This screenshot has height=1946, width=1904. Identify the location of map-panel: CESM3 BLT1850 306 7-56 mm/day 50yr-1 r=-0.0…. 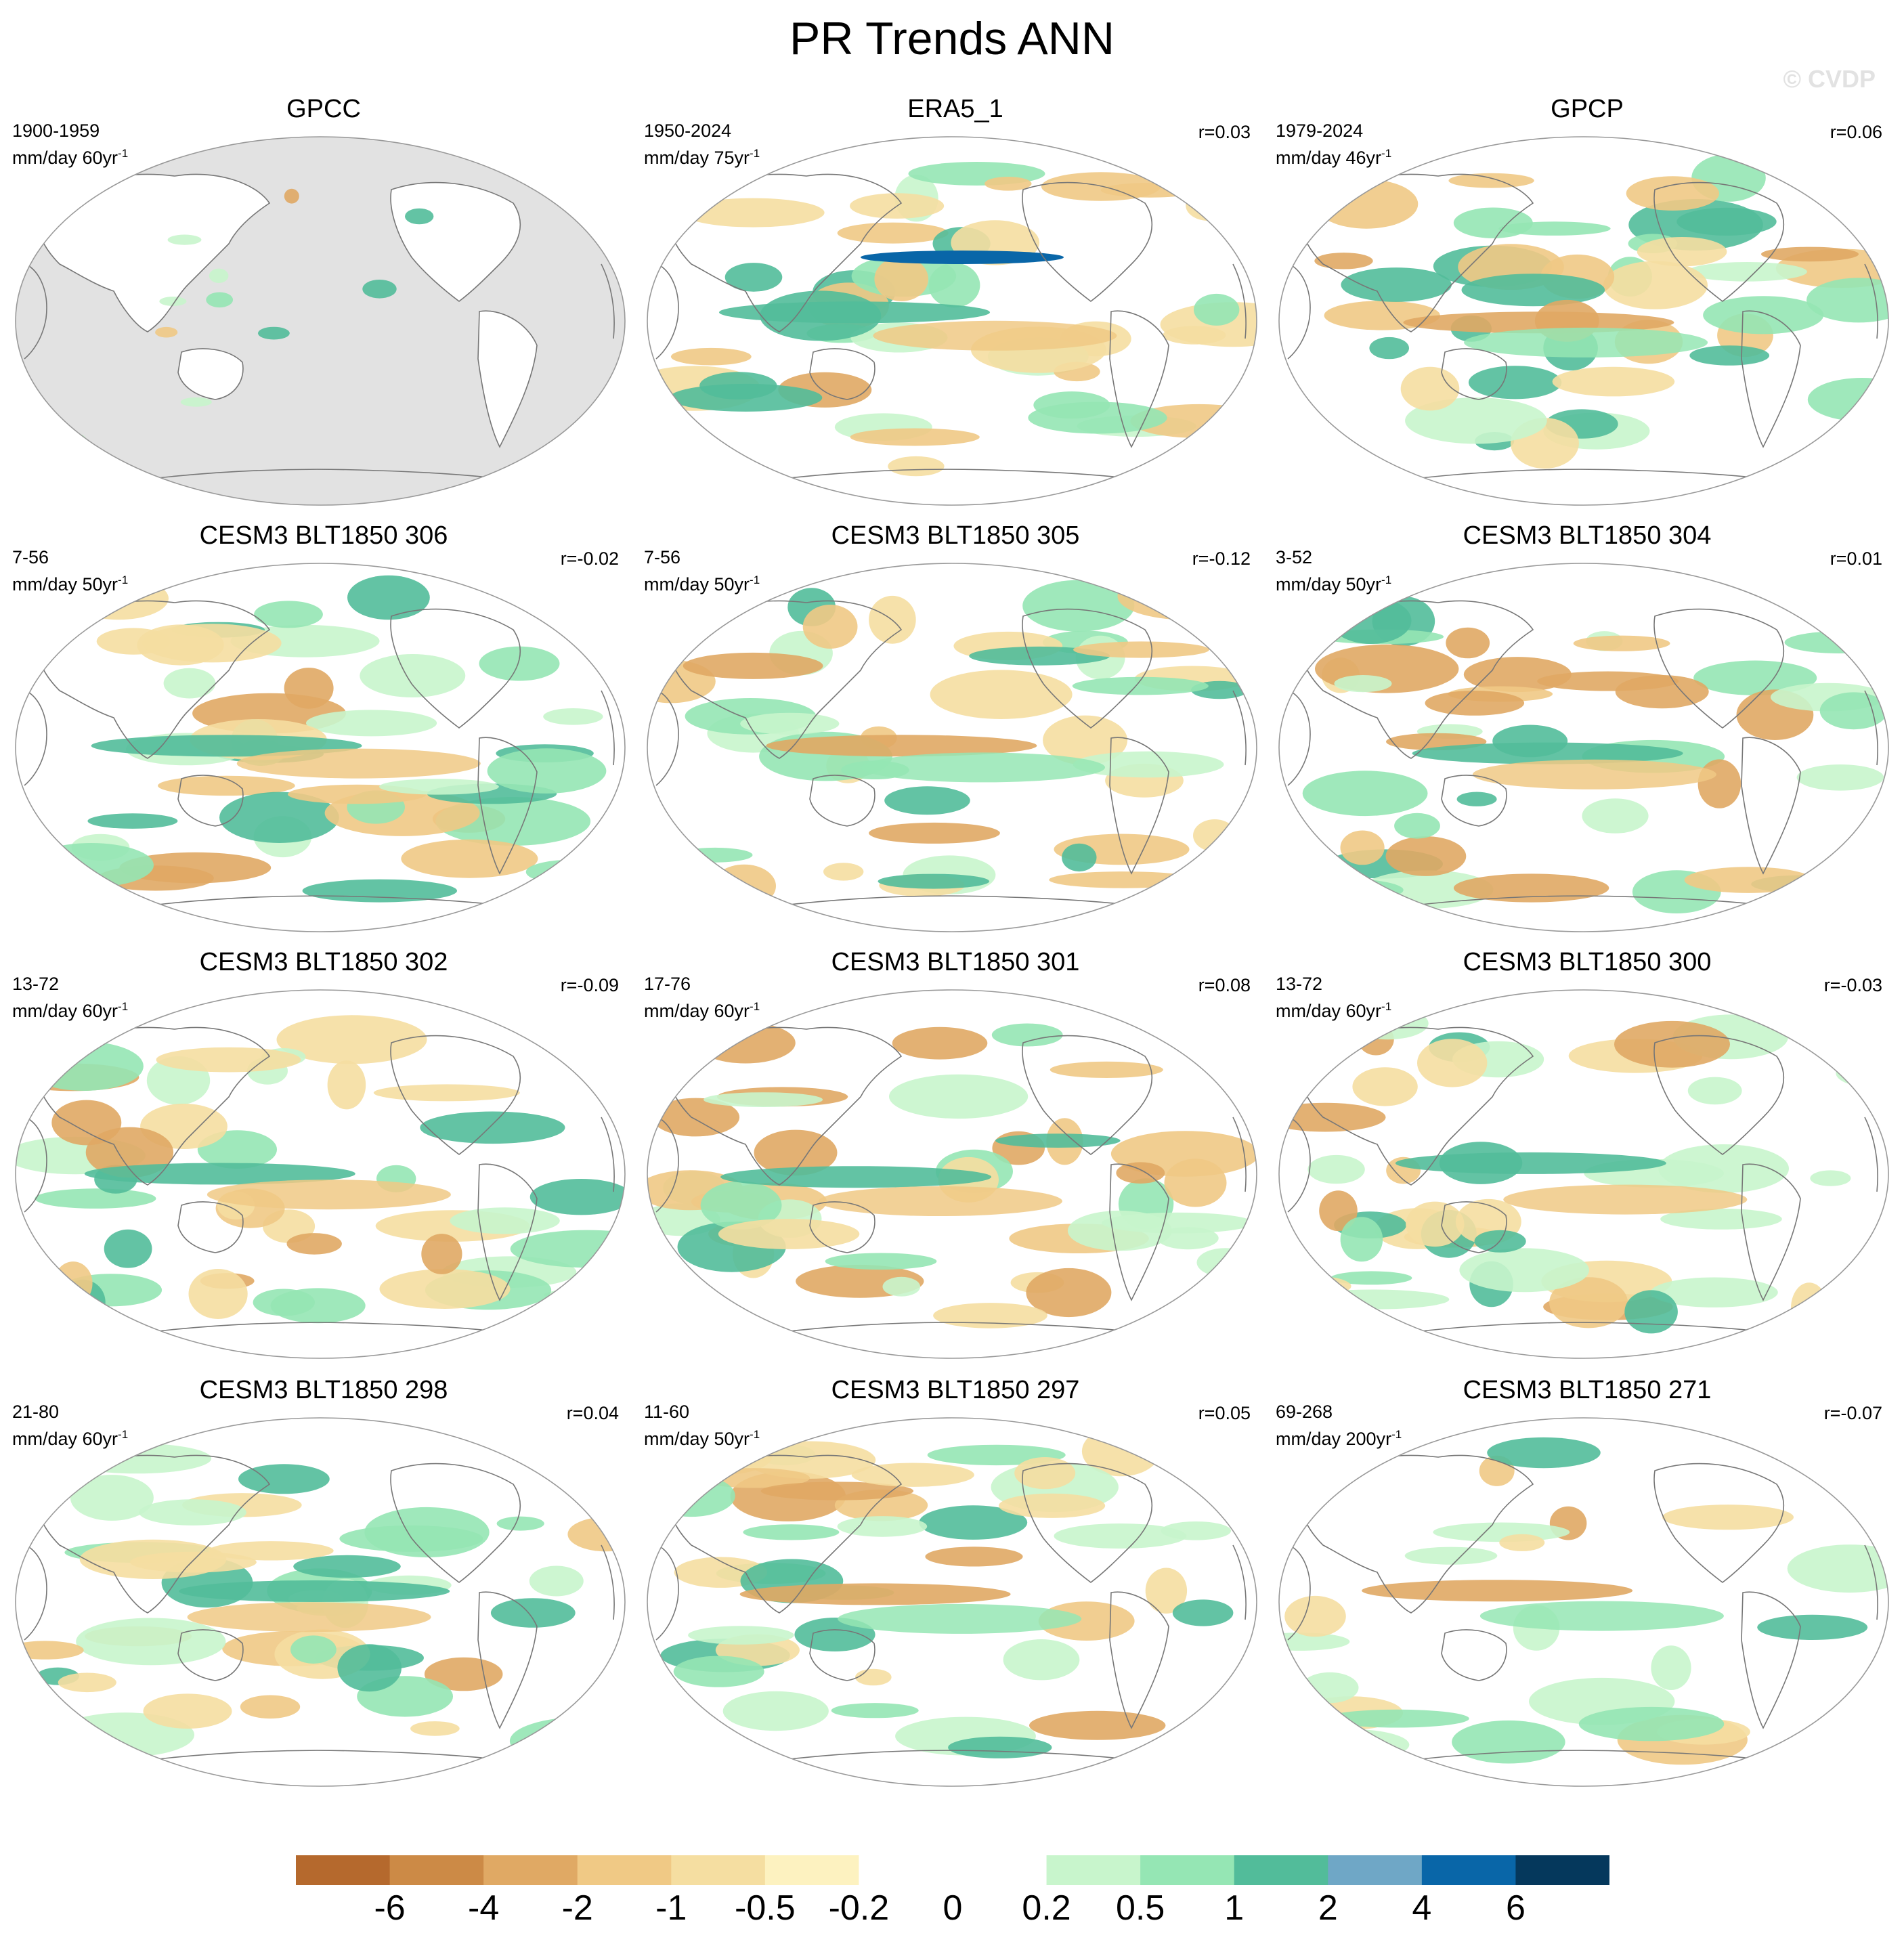
(324, 731).